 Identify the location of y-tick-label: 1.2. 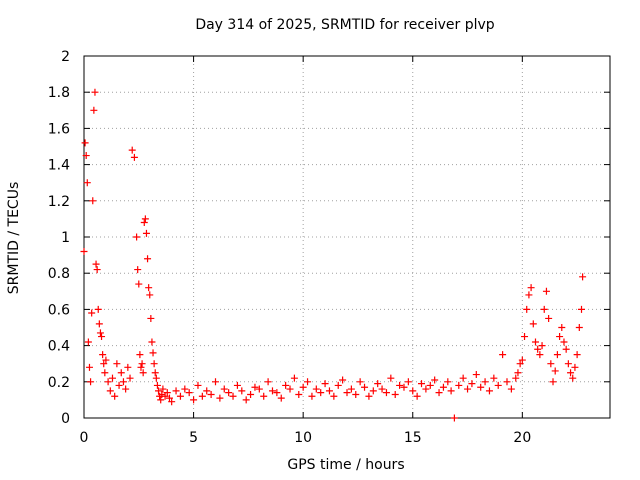
(59, 202).